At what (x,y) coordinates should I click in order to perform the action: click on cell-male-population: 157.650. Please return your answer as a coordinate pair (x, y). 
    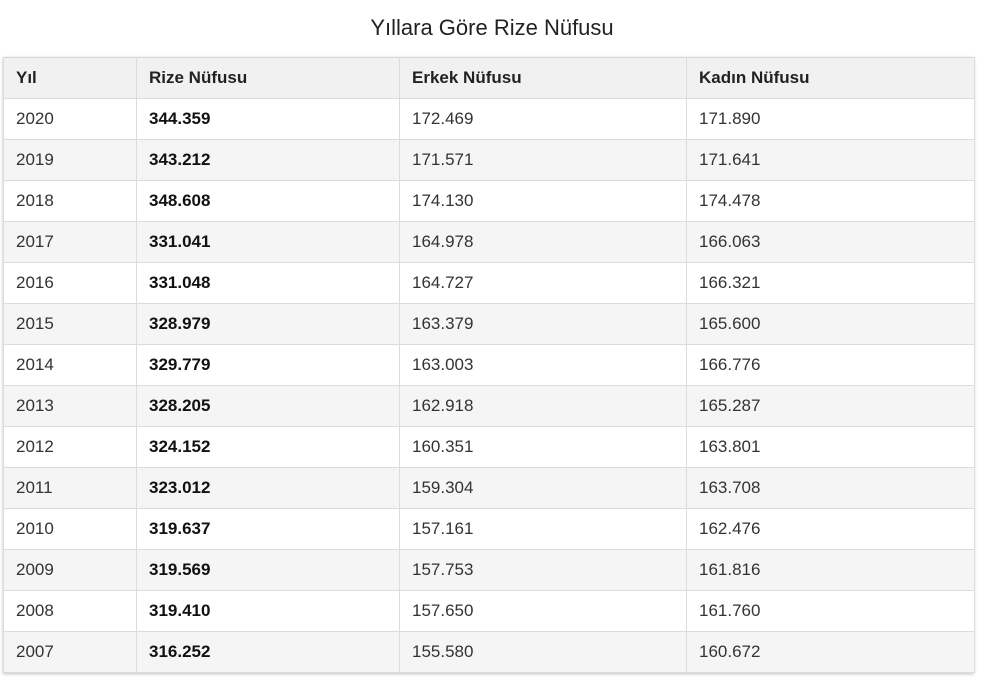
    Looking at the image, I should click on (543, 611).